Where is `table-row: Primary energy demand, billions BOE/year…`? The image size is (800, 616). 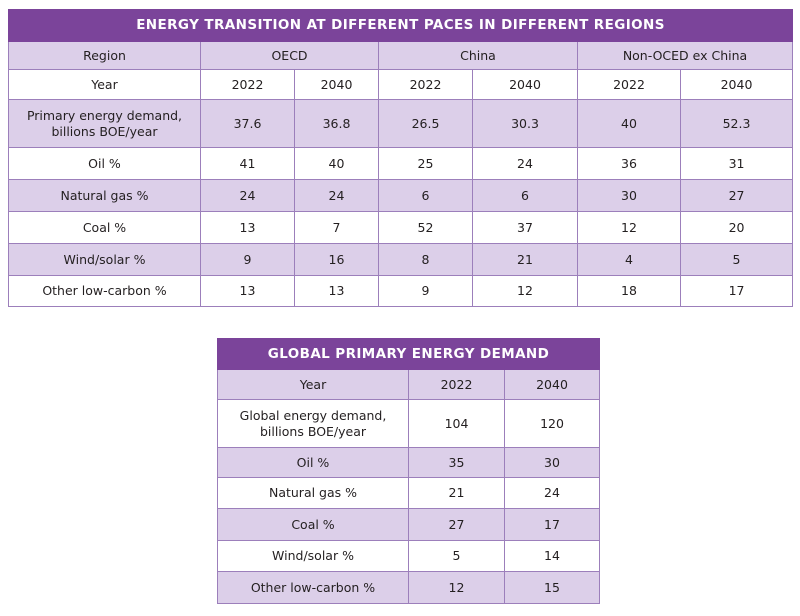 table-row: Primary energy demand, billions BOE/year… is located at coordinates (401, 123).